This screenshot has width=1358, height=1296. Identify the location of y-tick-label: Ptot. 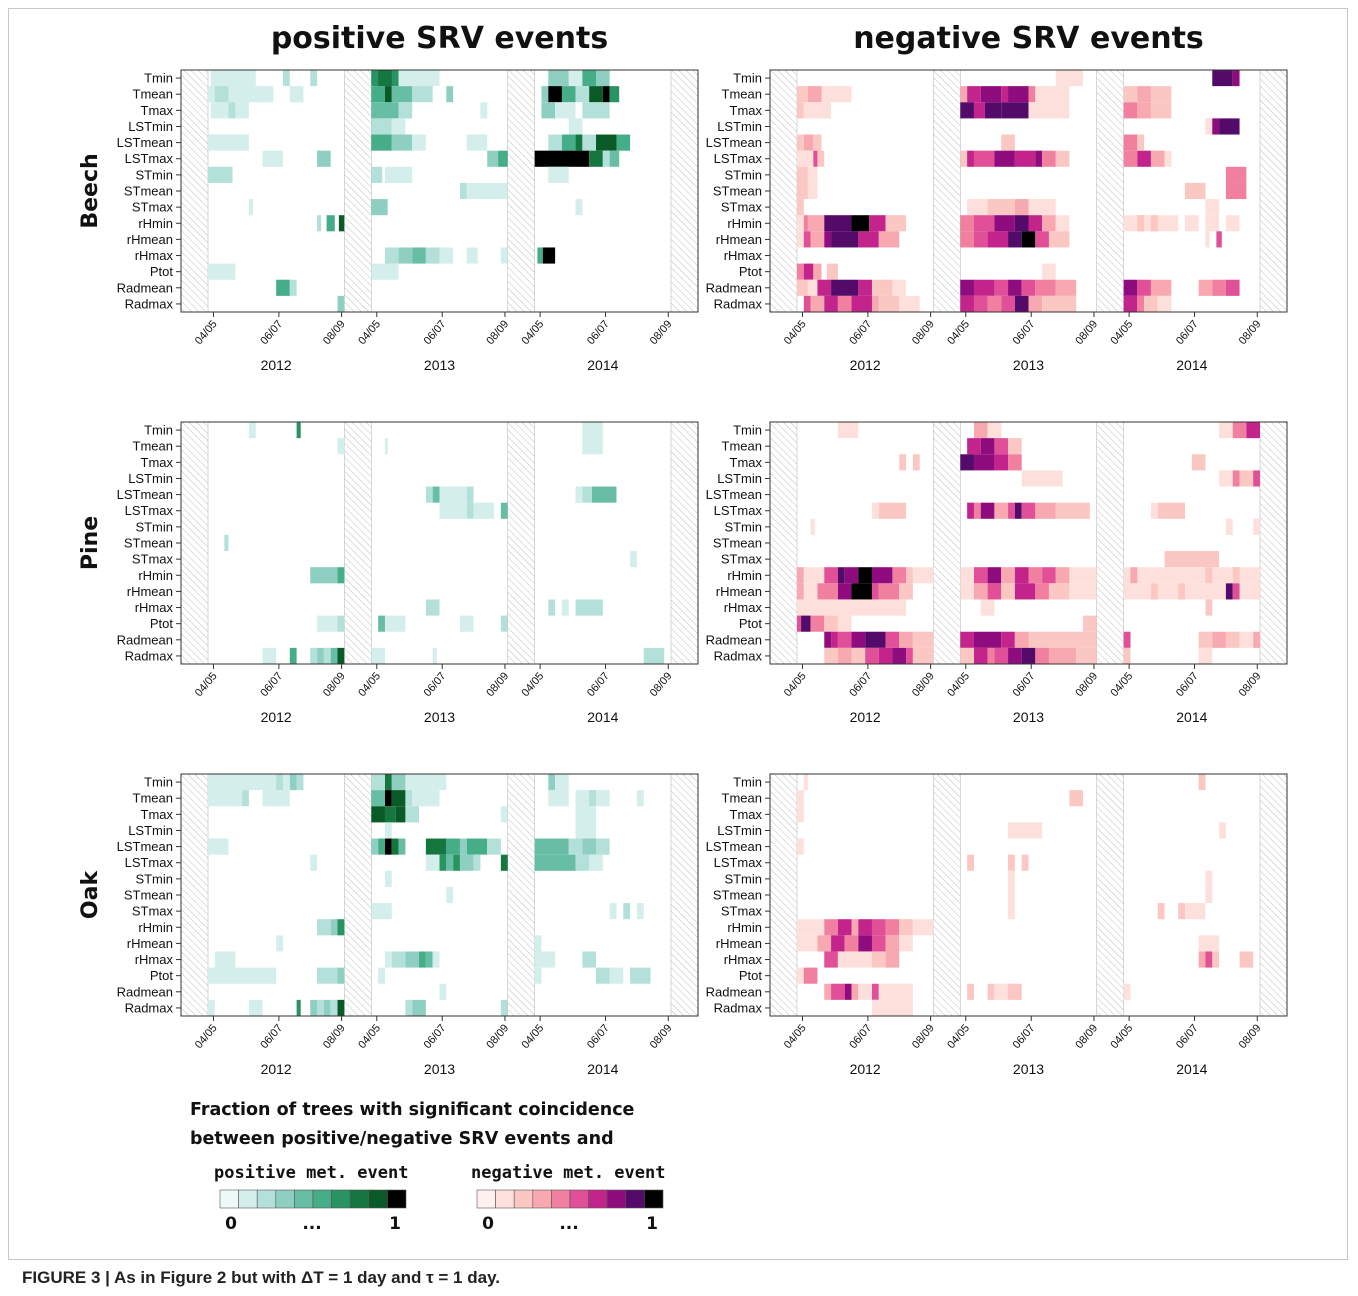
(751, 975).